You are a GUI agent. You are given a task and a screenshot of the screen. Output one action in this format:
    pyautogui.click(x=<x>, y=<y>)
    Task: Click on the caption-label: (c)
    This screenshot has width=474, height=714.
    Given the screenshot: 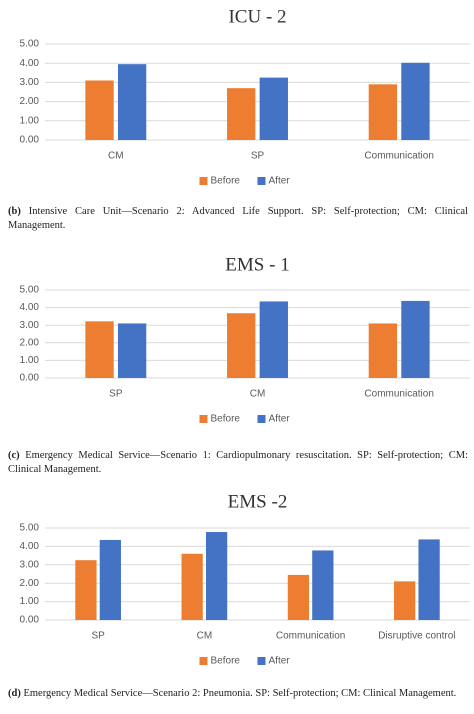 What is the action you would take?
    pyautogui.click(x=14, y=455)
    